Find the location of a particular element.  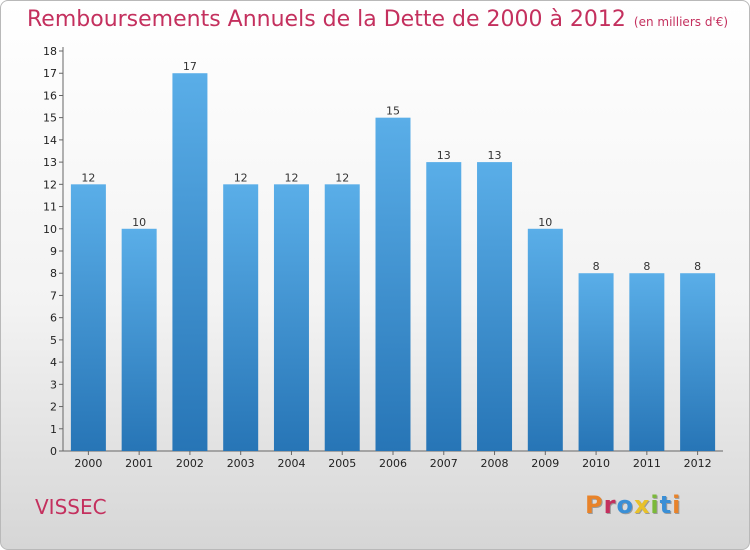

x-tick-label-2012: 2012 is located at coordinates (698, 463).